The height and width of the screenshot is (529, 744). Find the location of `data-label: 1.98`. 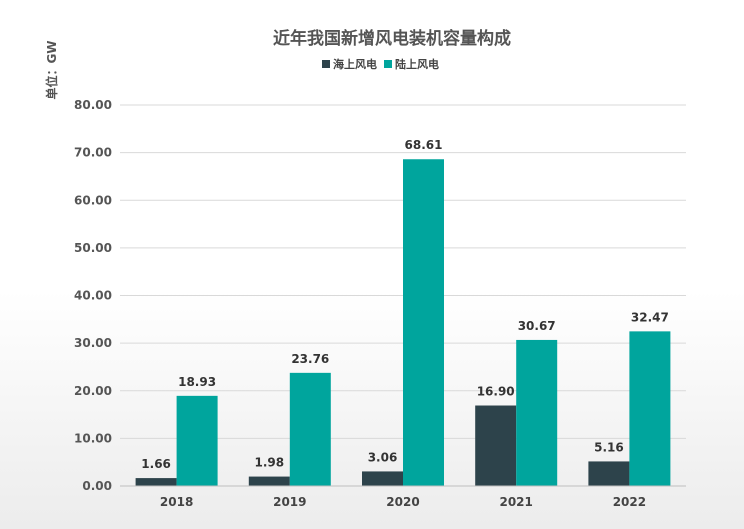

data-label: 1.98 is located at coordinates (269, 463).